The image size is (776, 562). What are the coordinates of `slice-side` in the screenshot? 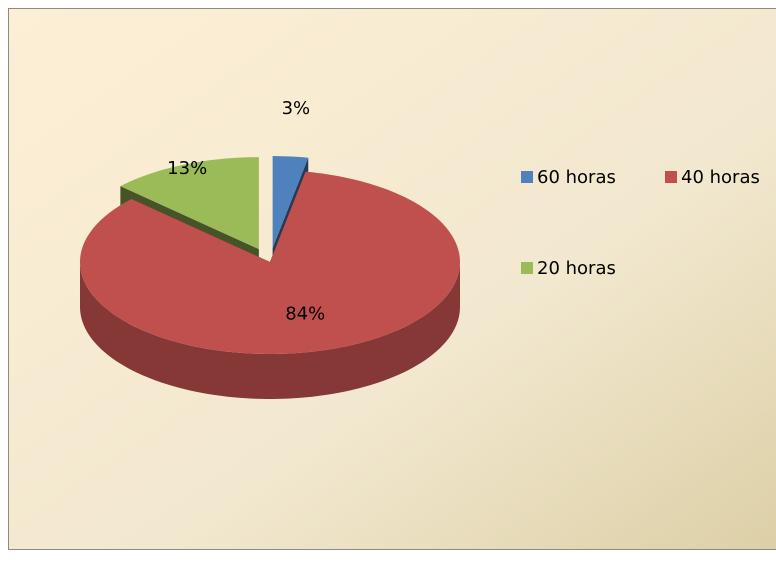 It's located at (270, 330).